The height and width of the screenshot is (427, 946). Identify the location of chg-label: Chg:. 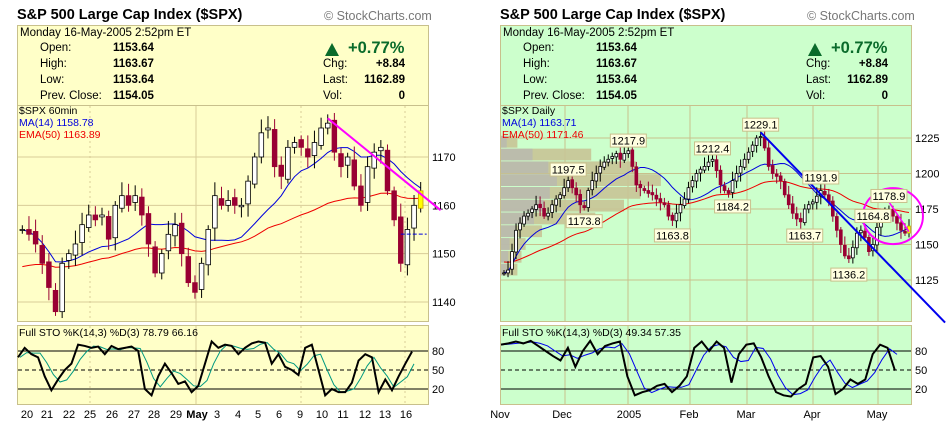
(335, 64).